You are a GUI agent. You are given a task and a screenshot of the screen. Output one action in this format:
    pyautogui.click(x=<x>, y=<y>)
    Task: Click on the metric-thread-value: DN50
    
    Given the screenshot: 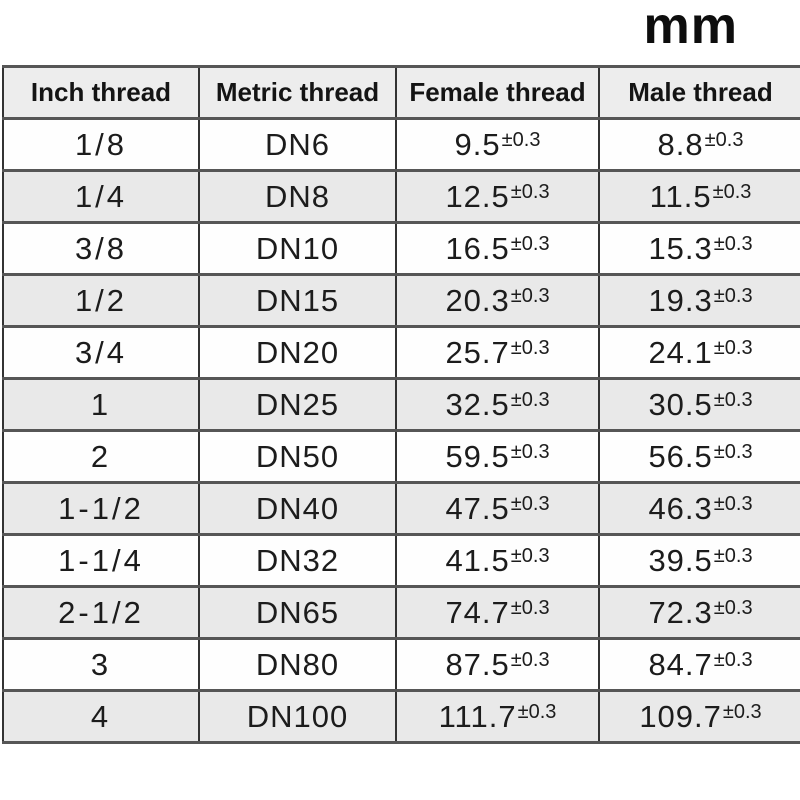 What is the action you would take?
    pyautogui.click(x=297, y=456)
    